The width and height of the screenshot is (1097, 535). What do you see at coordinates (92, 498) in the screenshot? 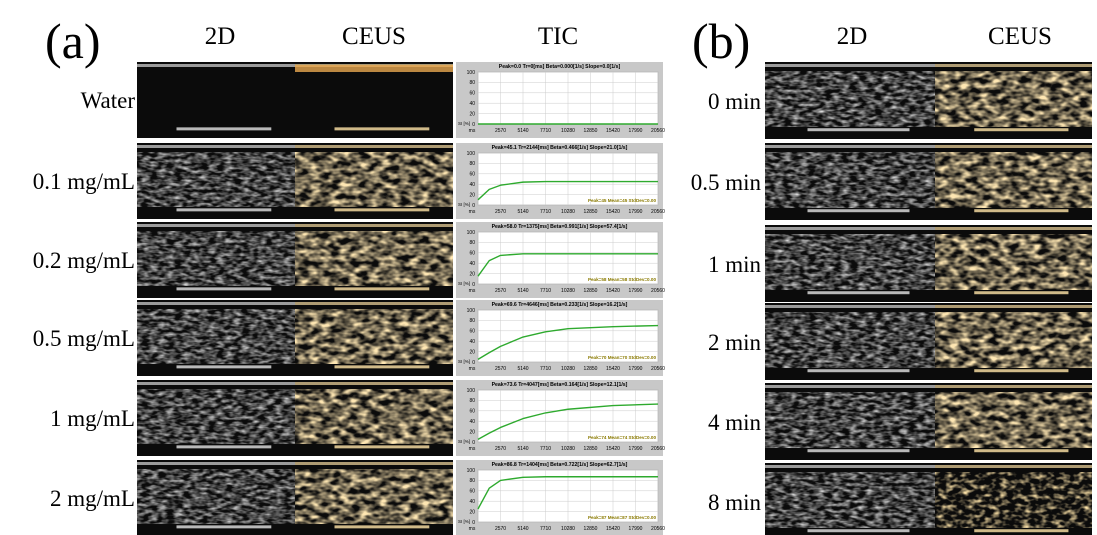
I see `row-label: 2 mg/mL` at bounding box center [92, 498].